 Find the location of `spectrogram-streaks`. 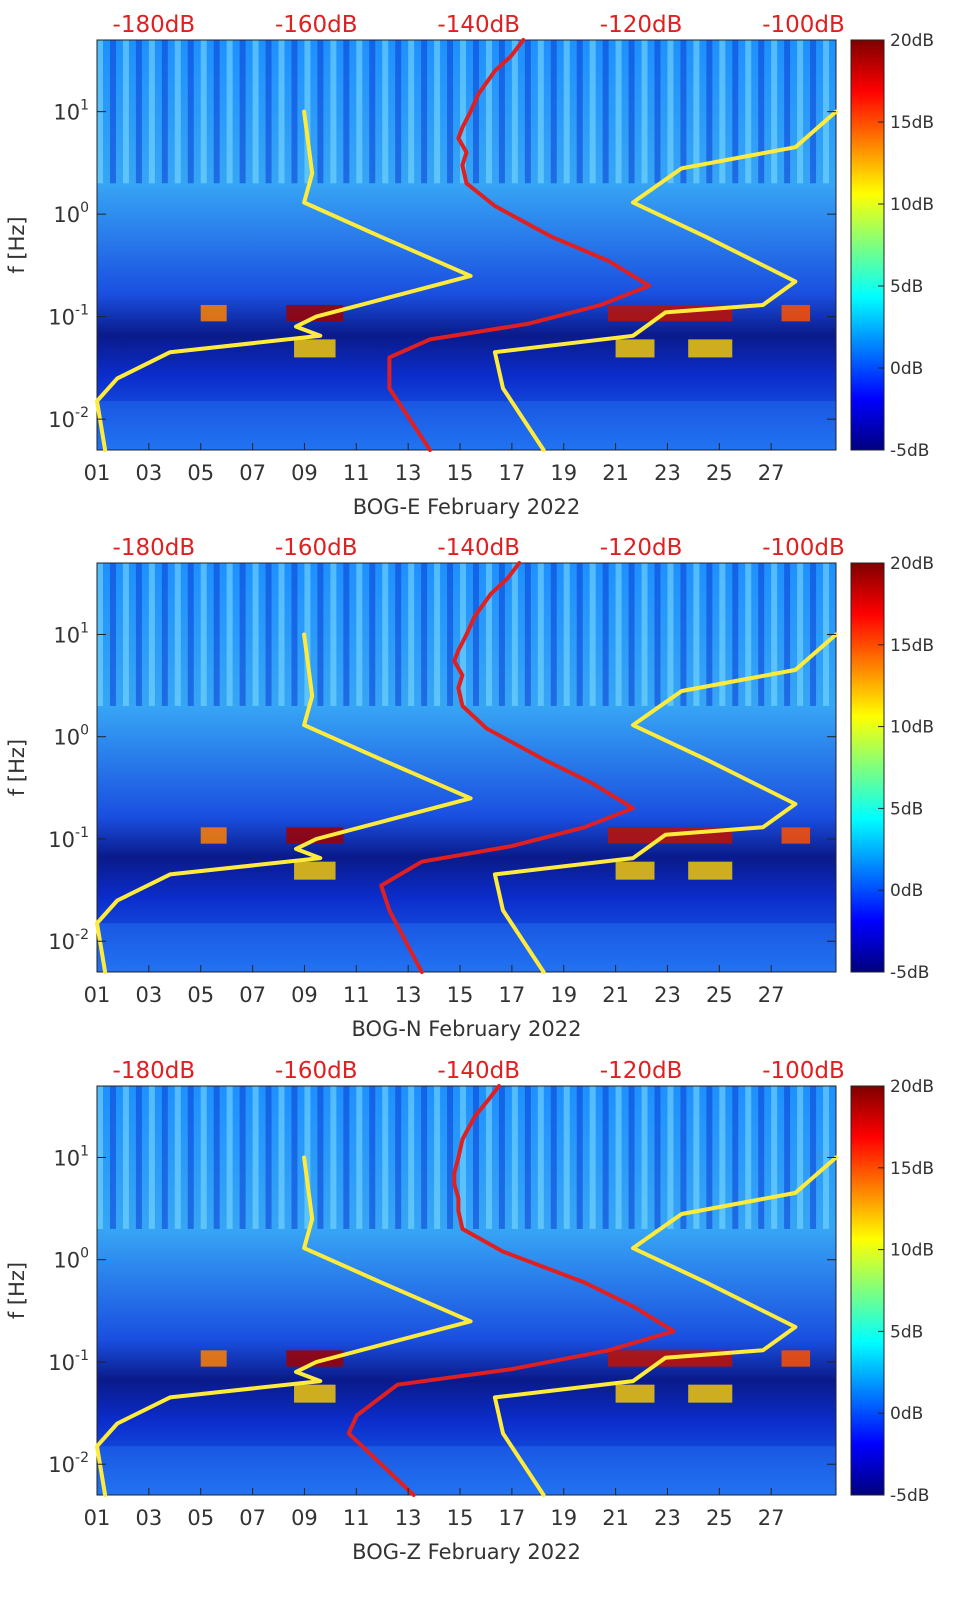

spectrogram-streaks is located at coordinates (463, 1157).